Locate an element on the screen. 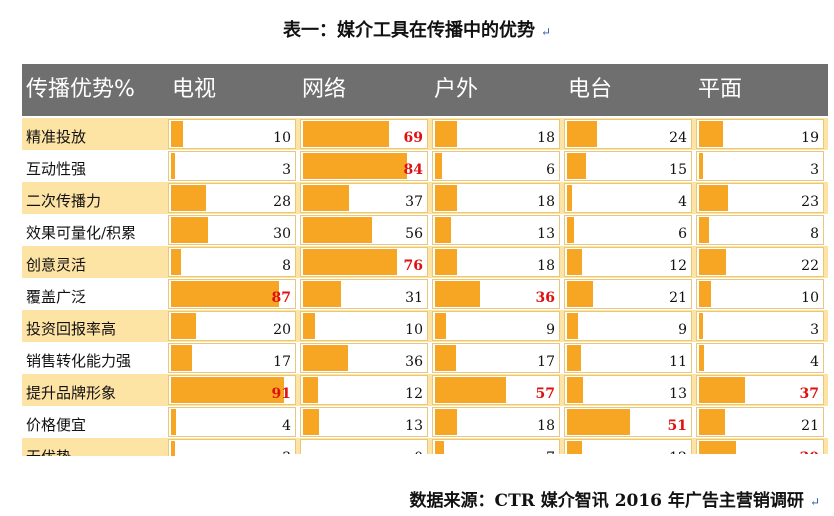 The height and width of the screenshot is (516, 834). value-label: 17 is located at coordinates (546, 362).